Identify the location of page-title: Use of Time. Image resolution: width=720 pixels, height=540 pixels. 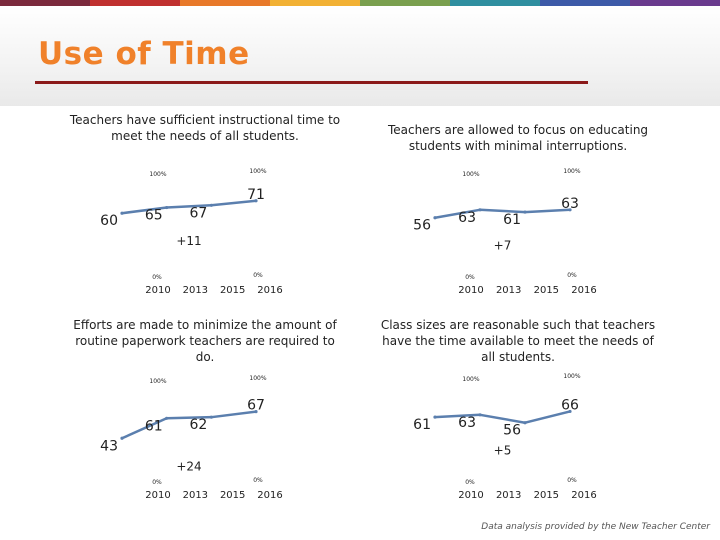
(144, 54).